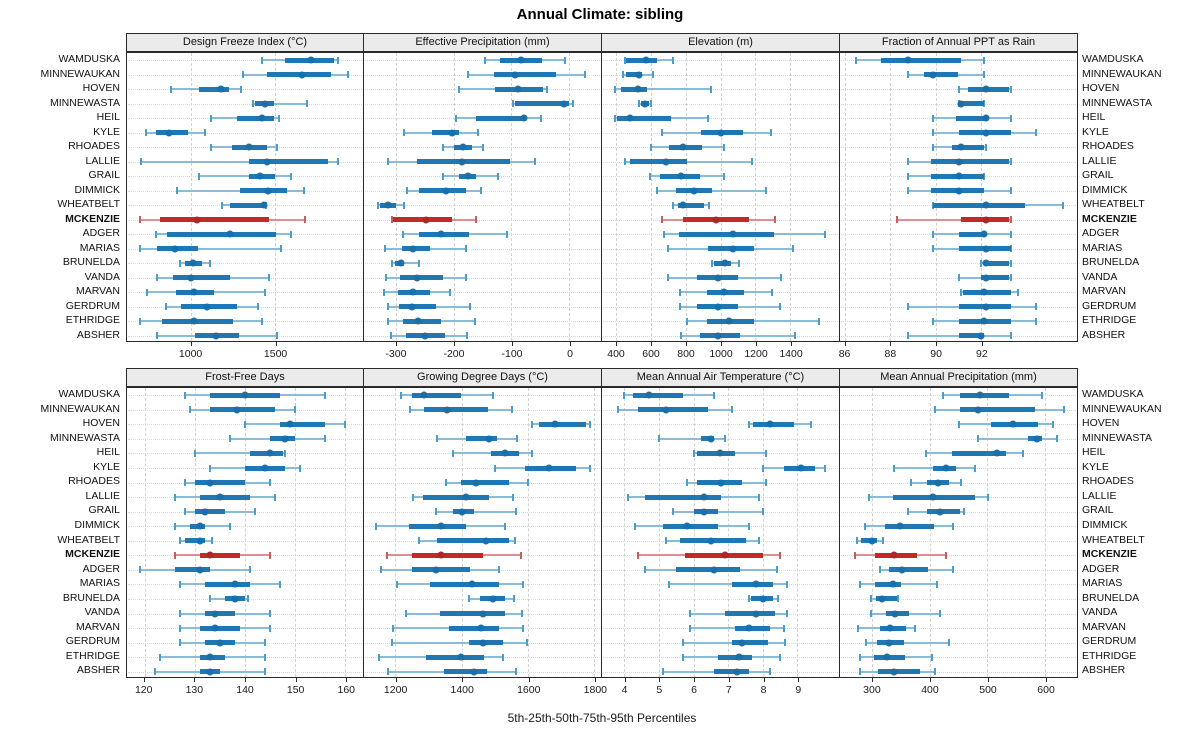  What do you see at coordinates (721, 42) in the screenshot?
I see `panel-header: Elevation (m)` at bounding box center [721, 42].